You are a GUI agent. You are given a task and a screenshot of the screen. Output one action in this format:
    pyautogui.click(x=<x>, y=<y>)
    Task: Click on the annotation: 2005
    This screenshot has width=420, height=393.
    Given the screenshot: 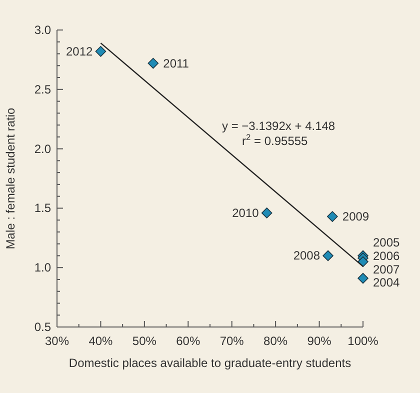 What is the action you would take?
    pyautogui.click(x=386, y=243)
    